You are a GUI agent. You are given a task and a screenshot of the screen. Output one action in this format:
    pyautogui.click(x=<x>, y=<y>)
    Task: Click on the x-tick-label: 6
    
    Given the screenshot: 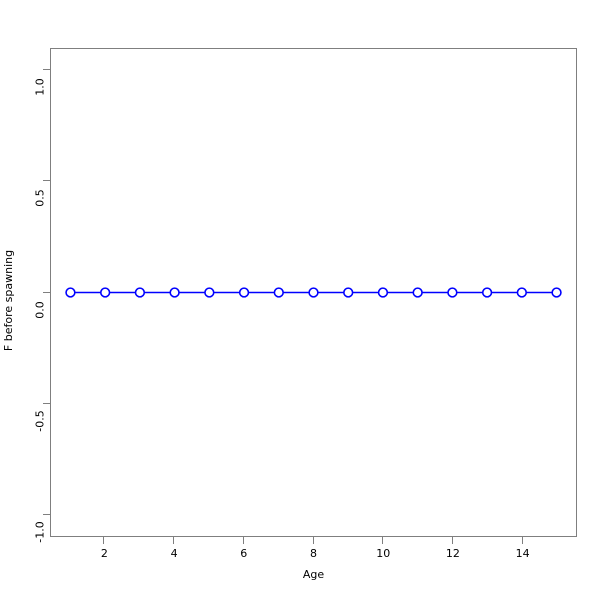 What is the action you would take?
    pyautogui.click(x=244, y=553)
    